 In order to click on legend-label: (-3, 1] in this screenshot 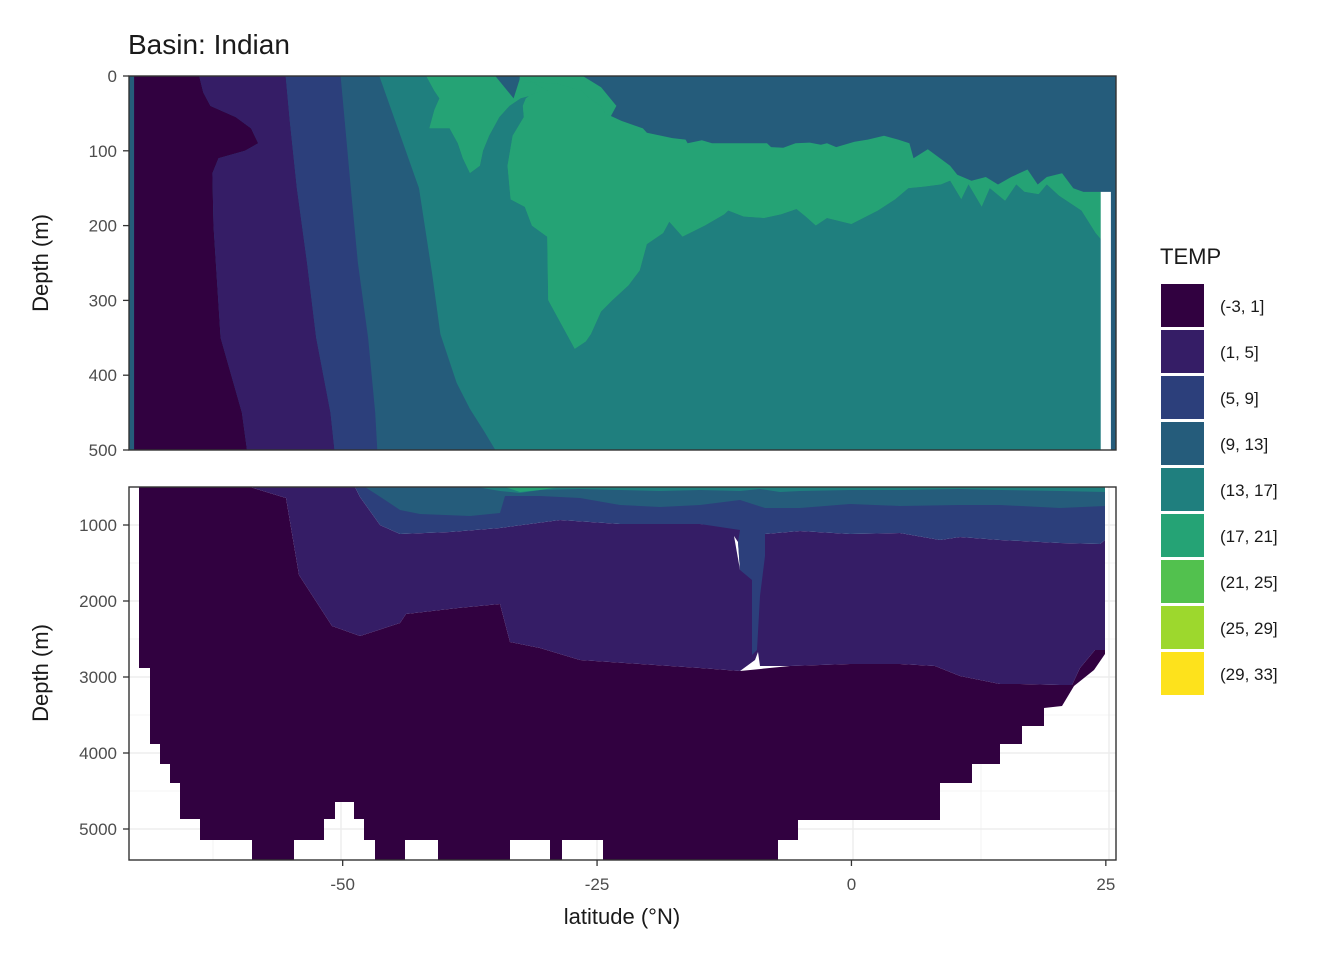, I will do `click(1242, 306)`.